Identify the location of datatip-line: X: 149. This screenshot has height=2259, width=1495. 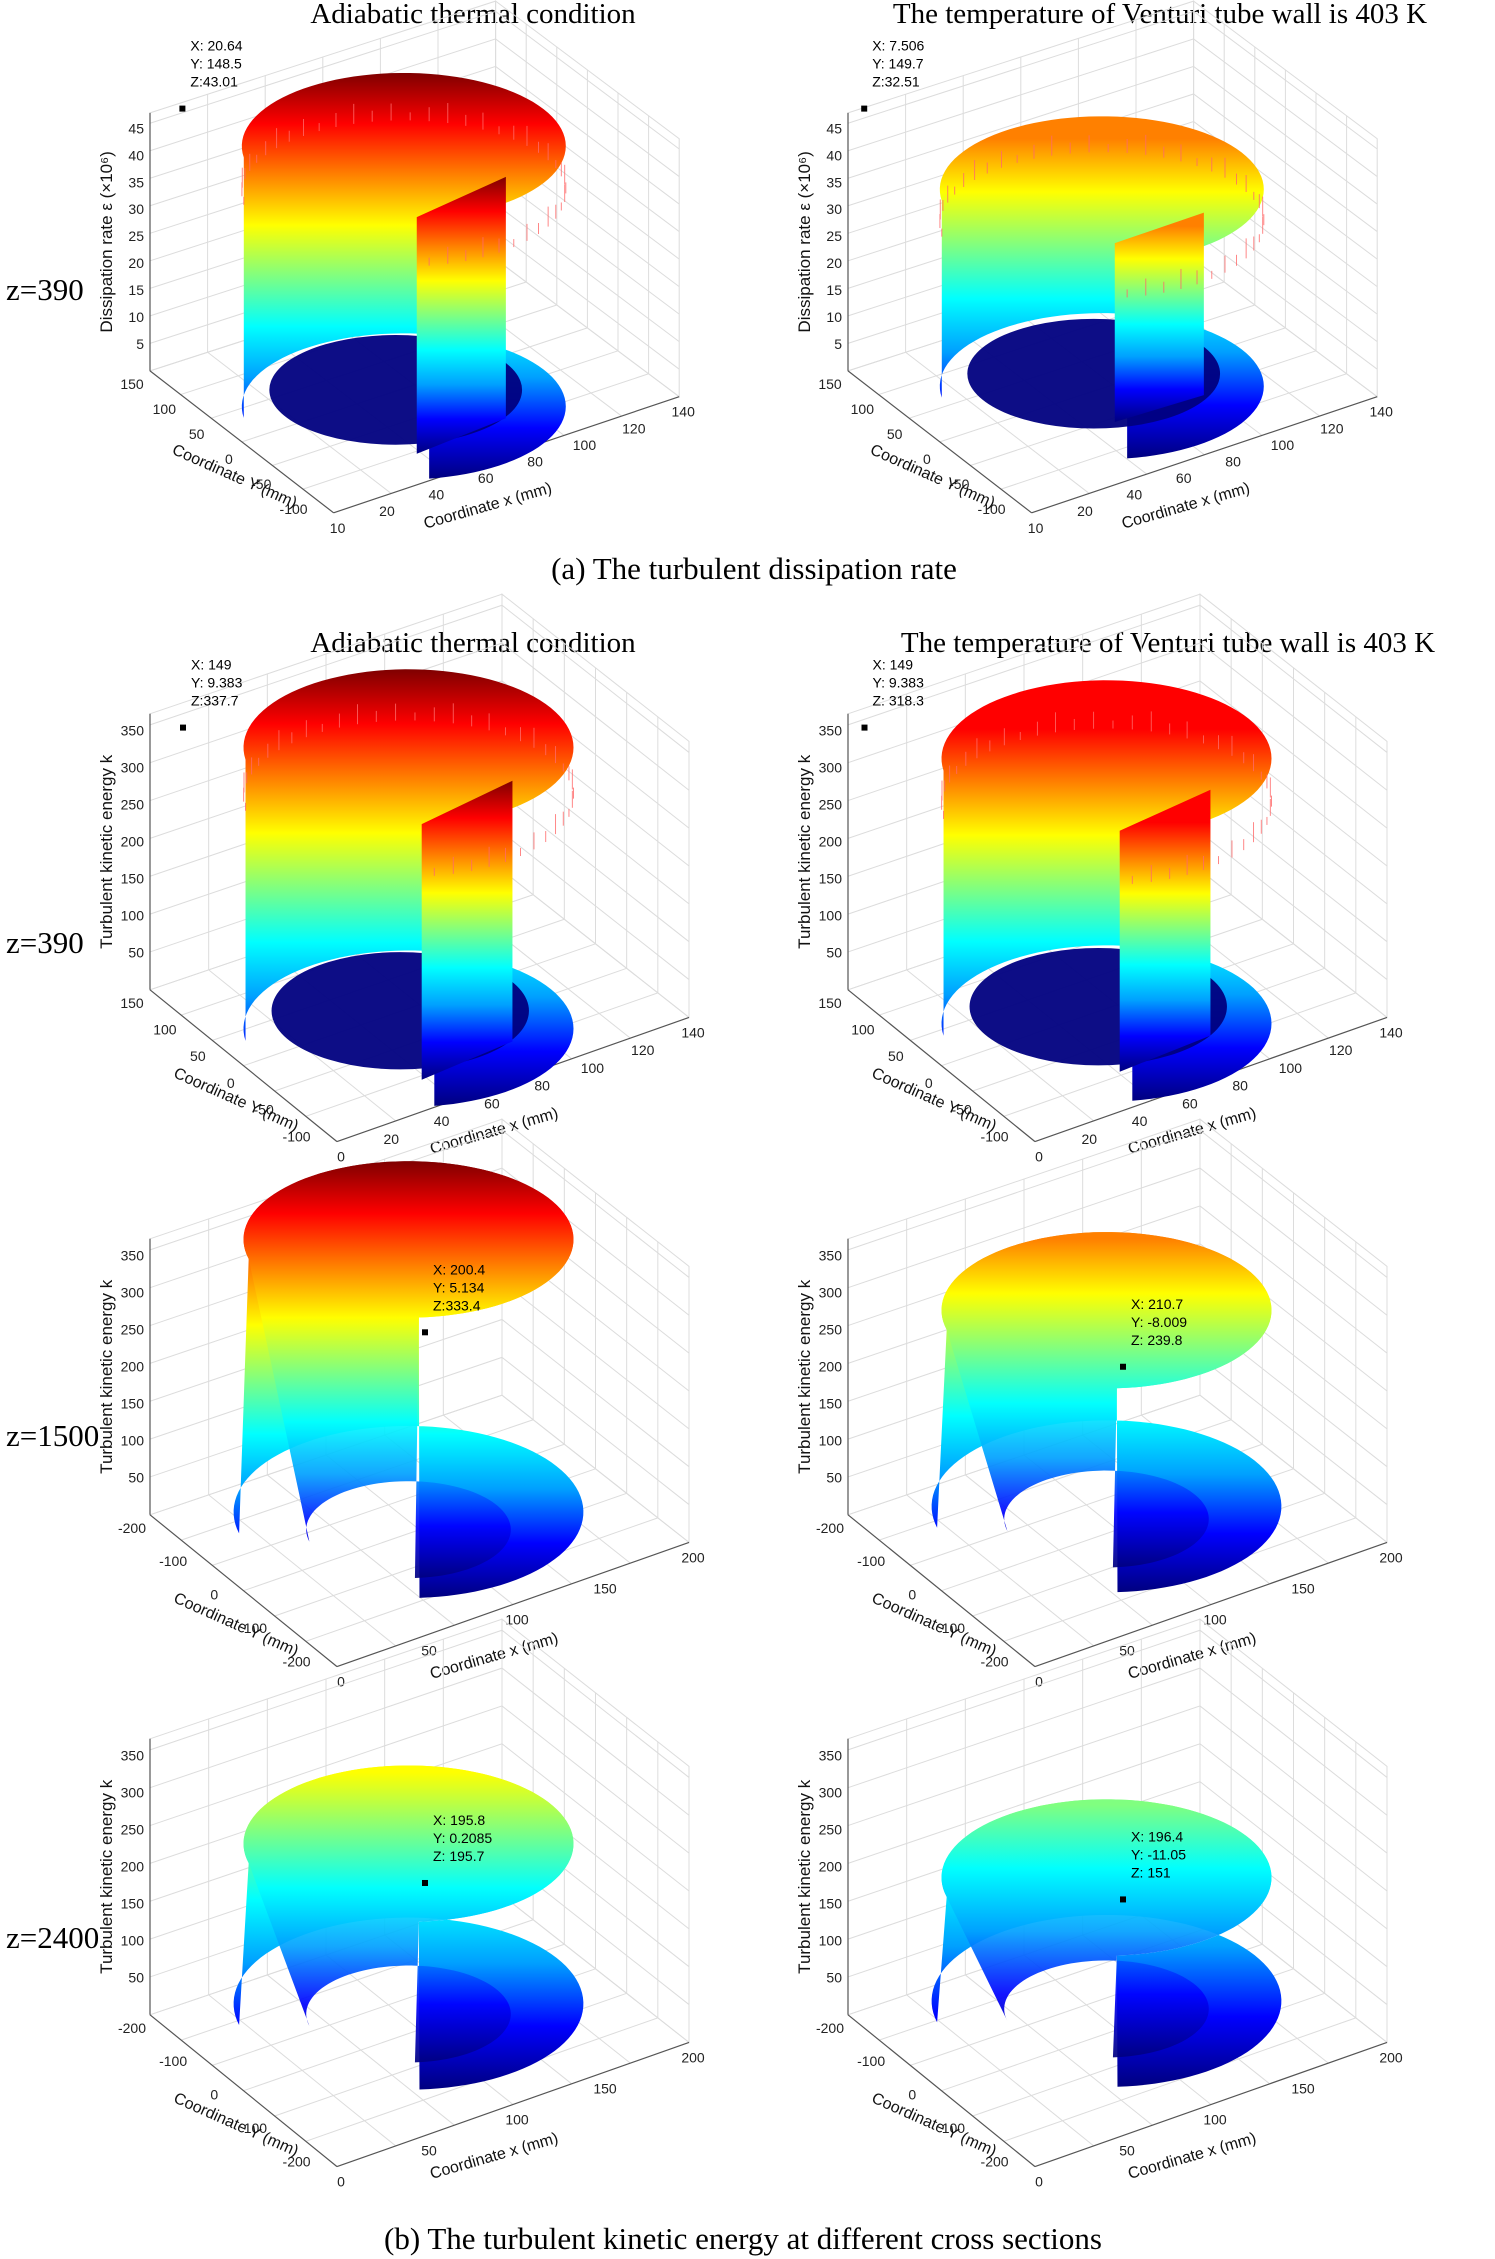
(211, 665).